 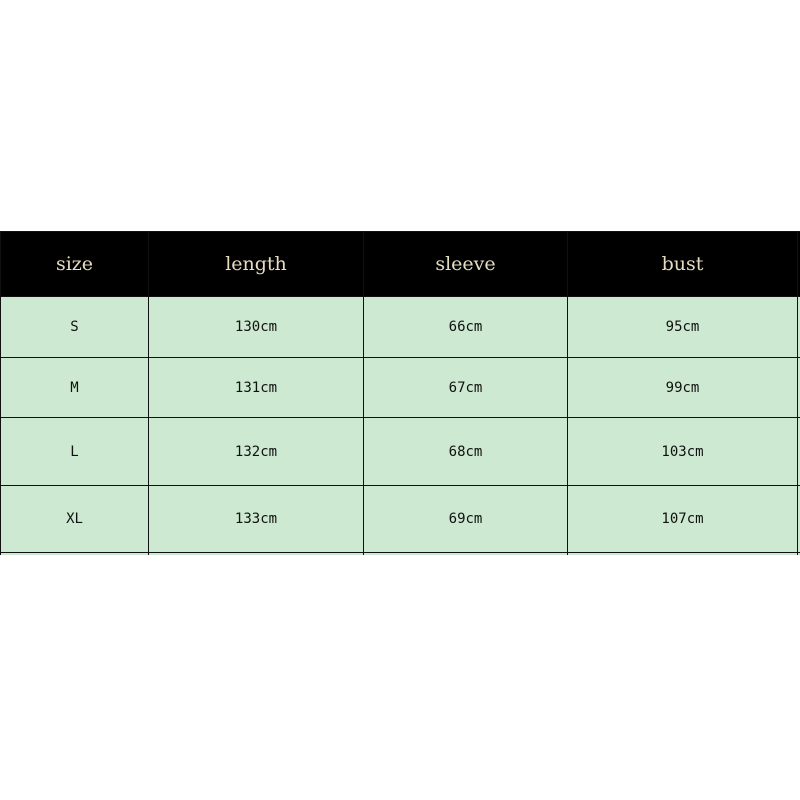 What do you see at coordinates (74, 451) in the screenshot?
I see `cell-size: L` at bounding box center [74, 451].